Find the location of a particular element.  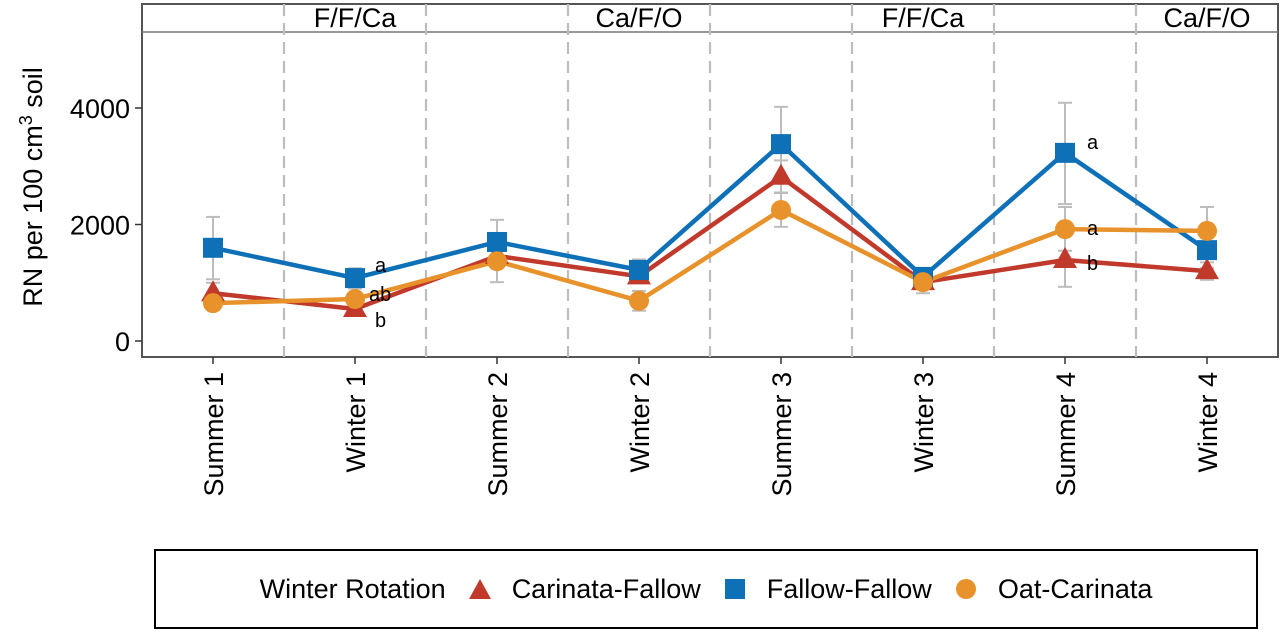

y-axis-label: RN per 100 cm3 soil is located at coordinates (32, 187).